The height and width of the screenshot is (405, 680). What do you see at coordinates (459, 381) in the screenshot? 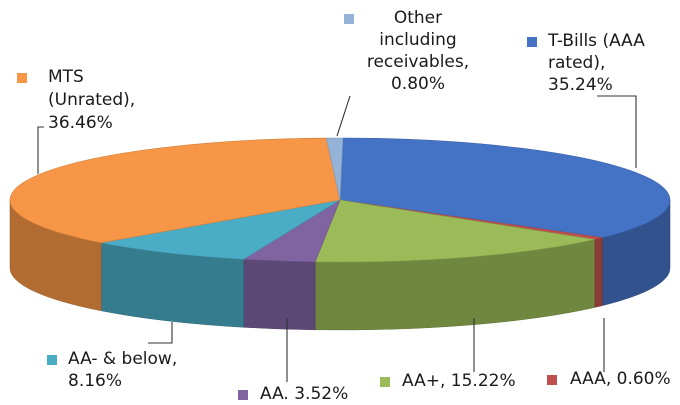
I see `data-label-aa: AA+, 15.22%` at bounding box center [459, 381].